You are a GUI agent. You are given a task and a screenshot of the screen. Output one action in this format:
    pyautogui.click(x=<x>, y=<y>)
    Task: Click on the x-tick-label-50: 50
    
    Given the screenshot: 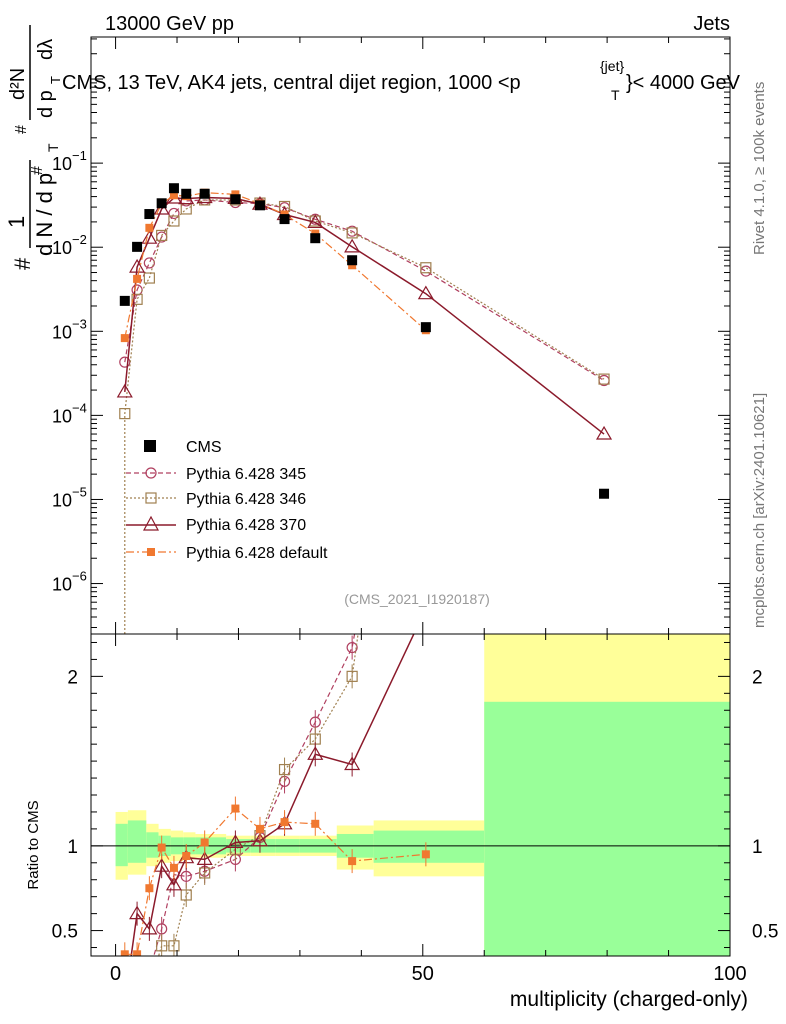 What is the action you would take?
    pyautogui.click(x=423, y=974)
    